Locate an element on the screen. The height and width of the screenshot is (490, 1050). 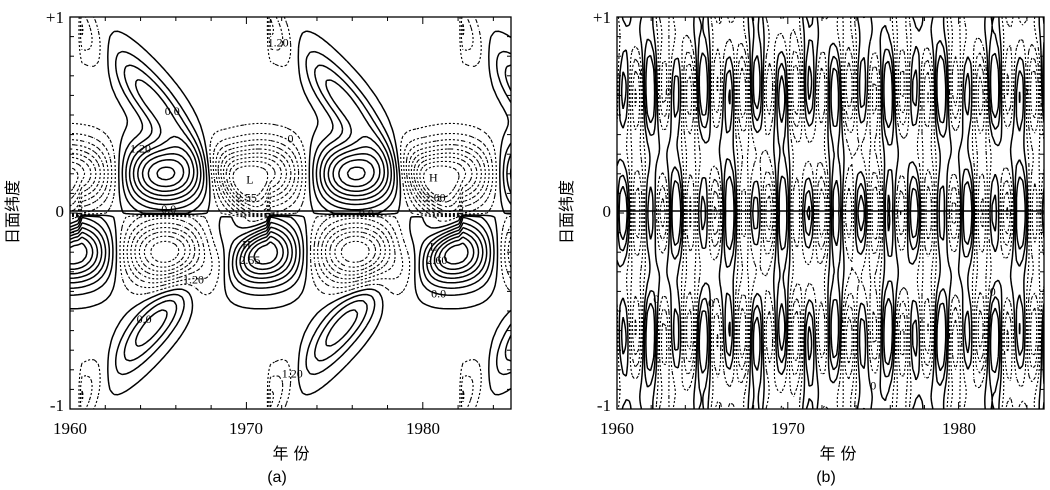
panel-a-ytick-label: -1 is located at coordinates (57, 405).